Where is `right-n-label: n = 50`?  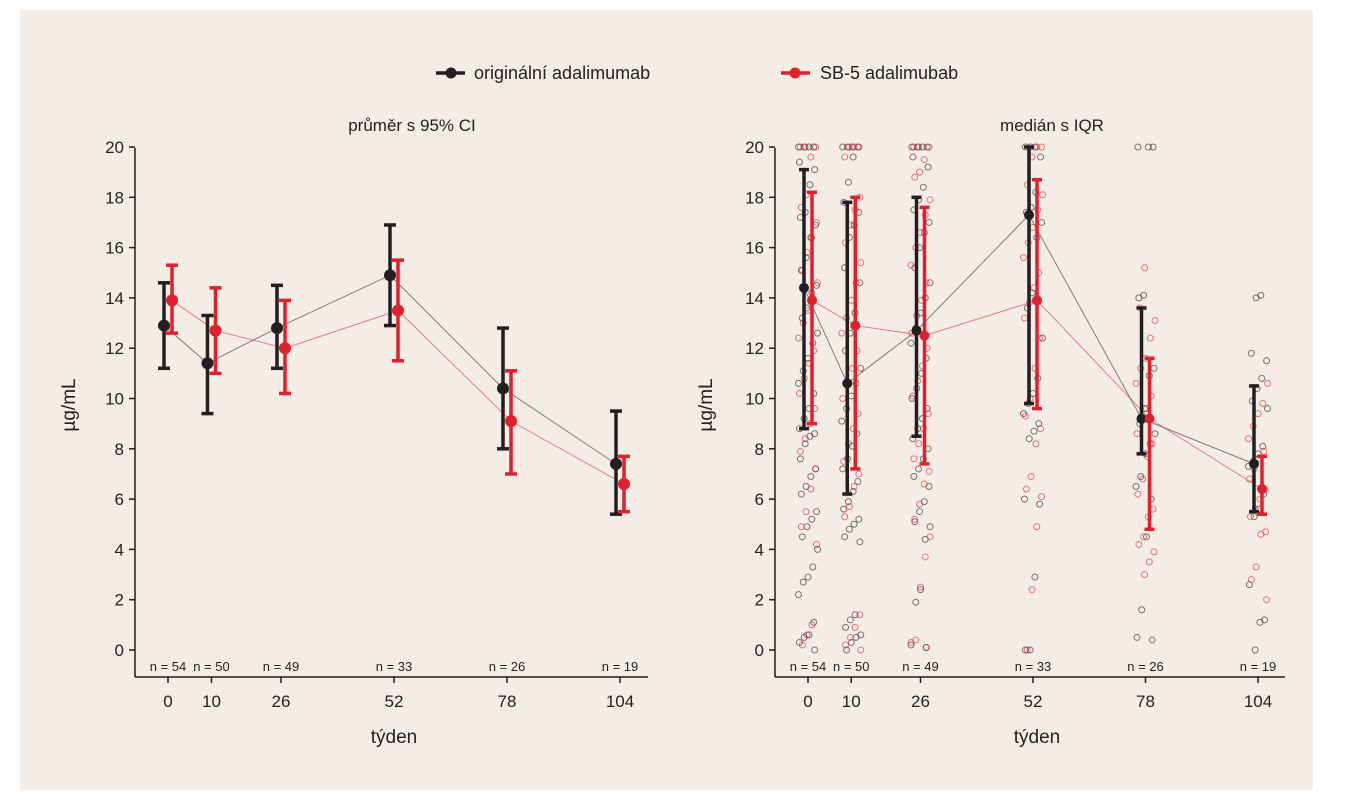
right-n-label: n = 50 is located at coordinates (851, 666).